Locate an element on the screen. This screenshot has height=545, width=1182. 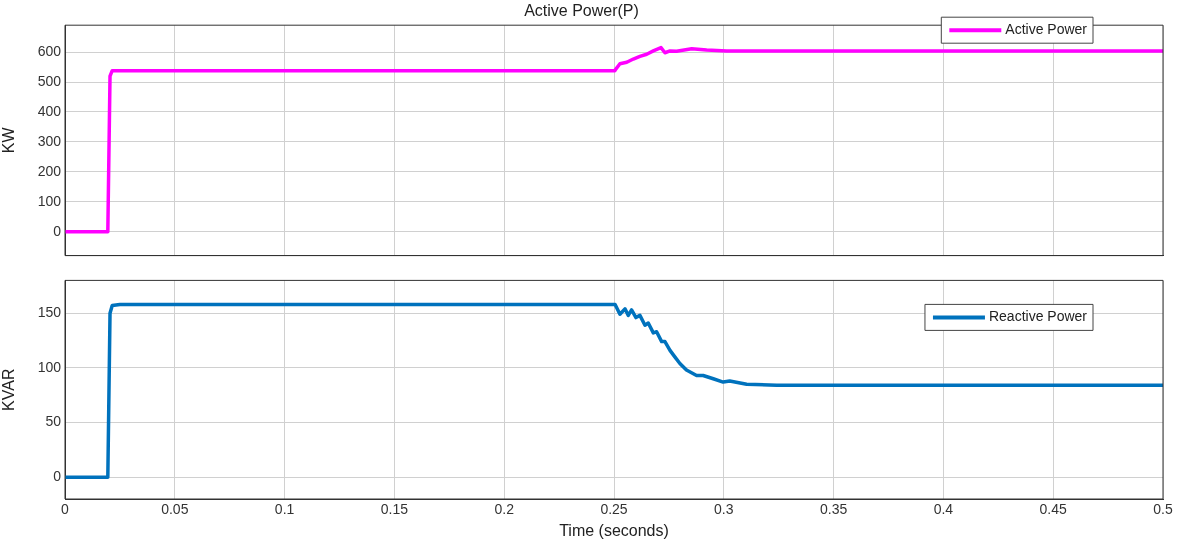
legend-label: Active Power is located at coordinates (1046, 29).